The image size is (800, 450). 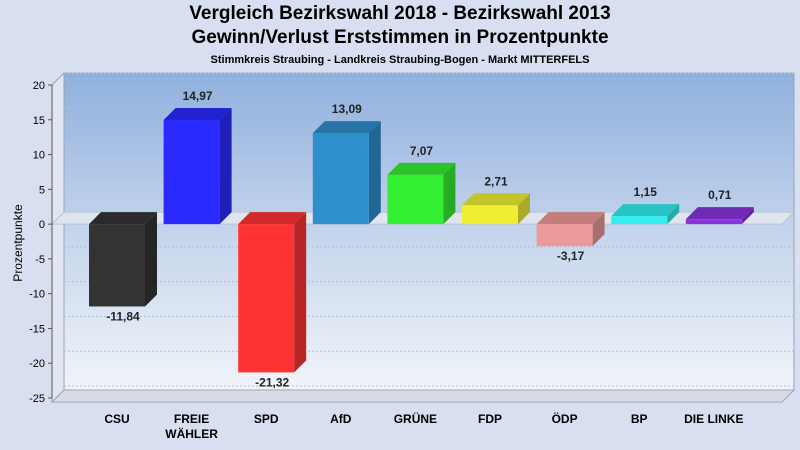 What do you see at coordinates (39, 156) in the screenshot?
I see `y-tick-label: 10` at bounding box center [39, 156].